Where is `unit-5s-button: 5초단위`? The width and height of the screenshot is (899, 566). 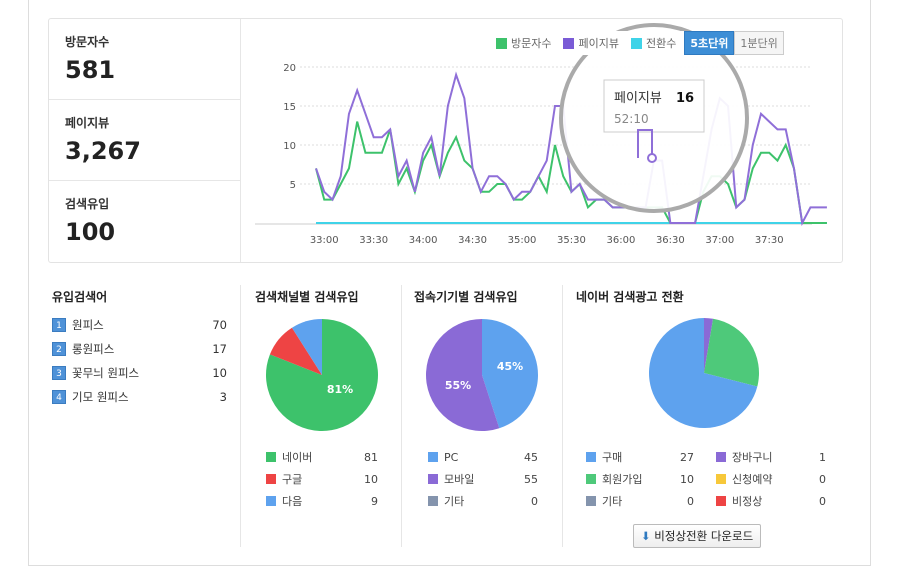
unit-5s-button: 5초단위 is located at coordinates (709, 43).